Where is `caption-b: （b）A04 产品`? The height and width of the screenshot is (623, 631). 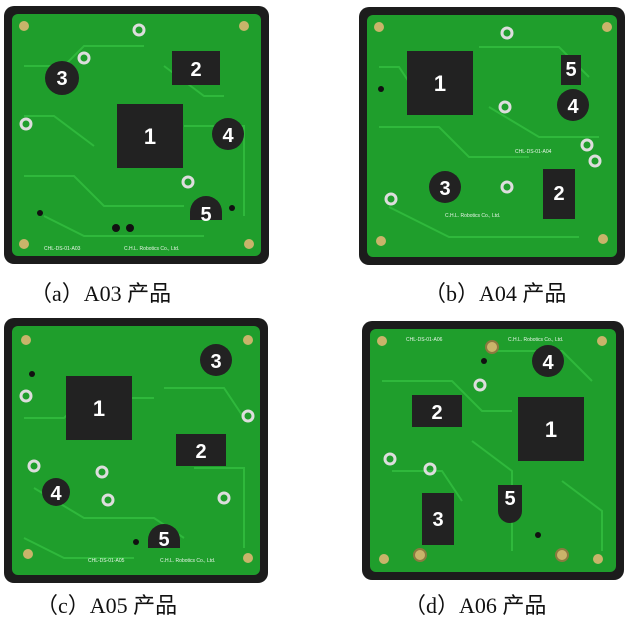 caption-b: （b）A04 产品 is located at coordinates (495, 293).